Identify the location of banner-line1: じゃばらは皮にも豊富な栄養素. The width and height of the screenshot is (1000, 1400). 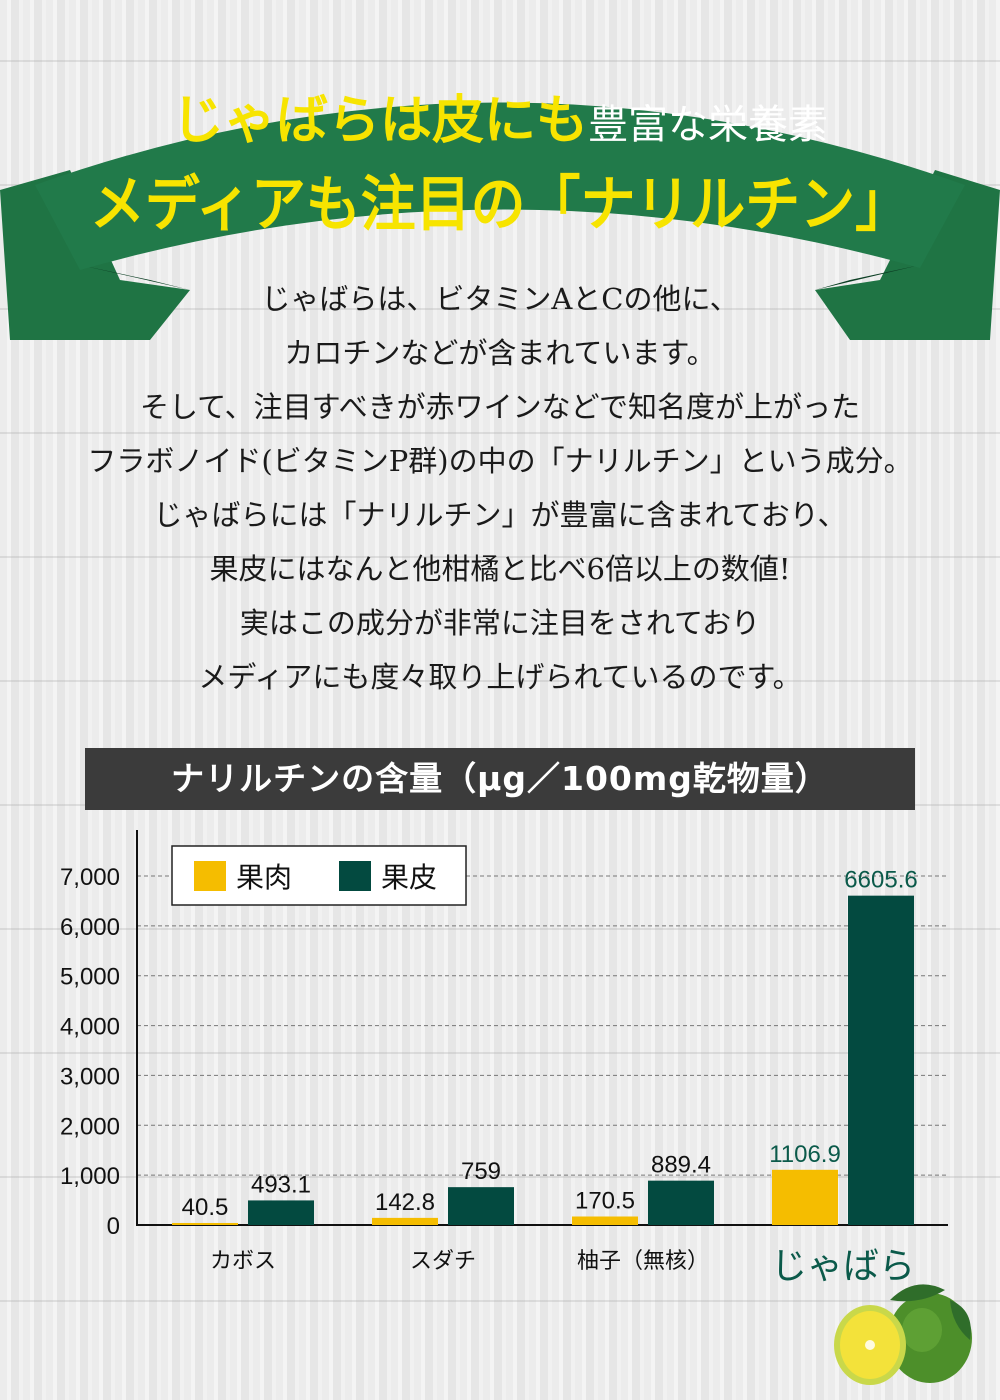
(500, 121).